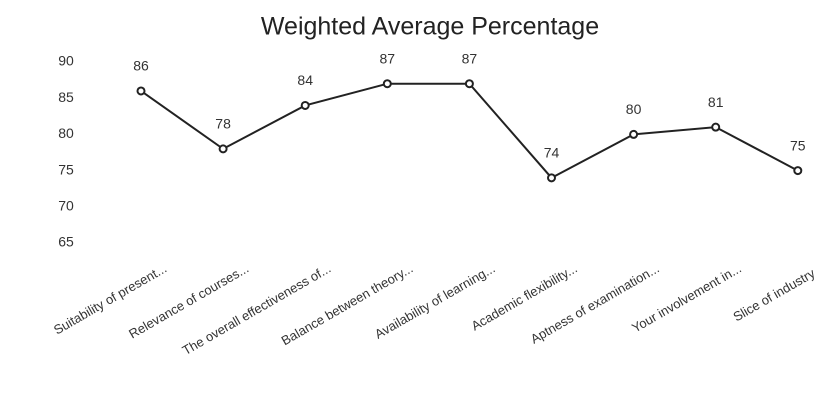 This screenshot has height=418, width=814. I want to click on data-label: 86, so click(141, 66).